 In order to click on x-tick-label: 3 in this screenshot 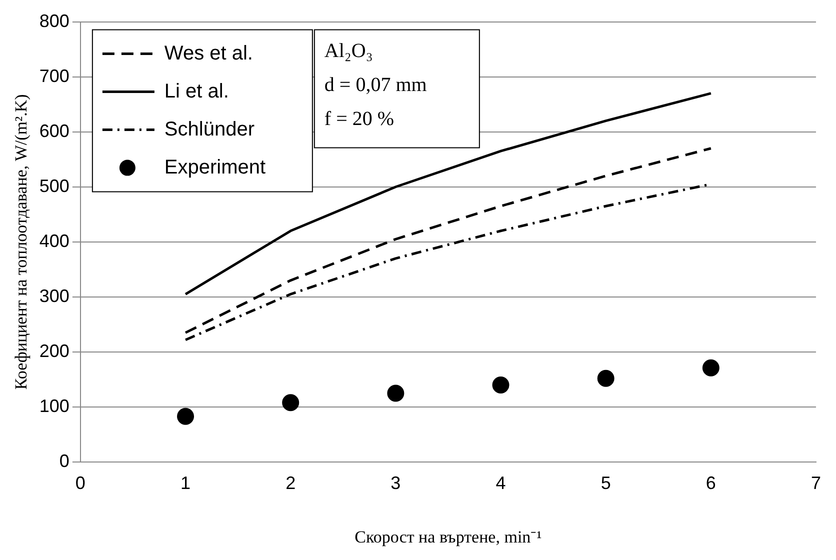, I will do `click(395, 482)`.